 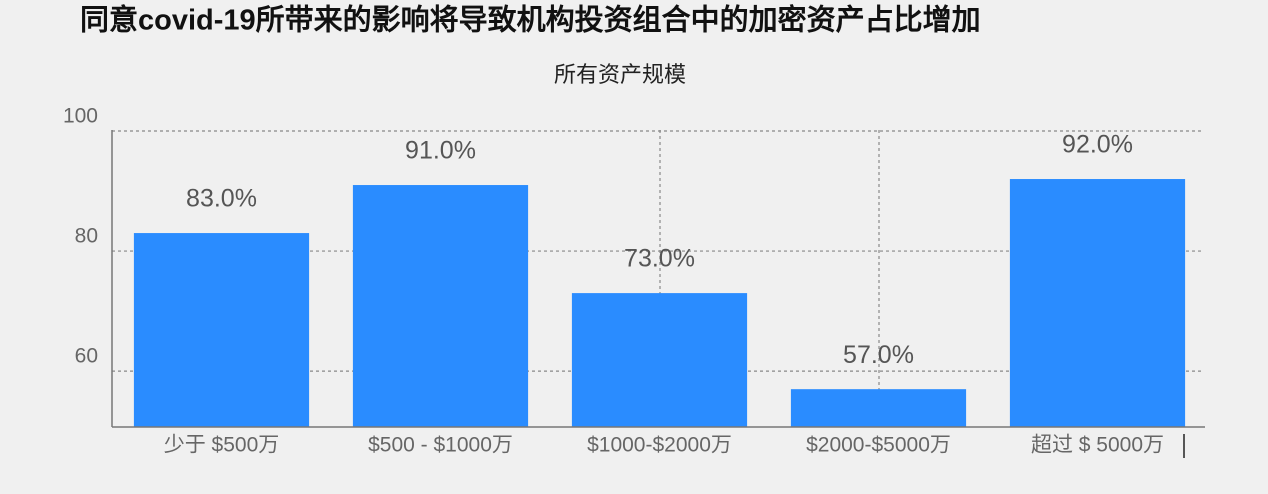 I want to click on y-tick-label: 80, so click(x=86, y=236).